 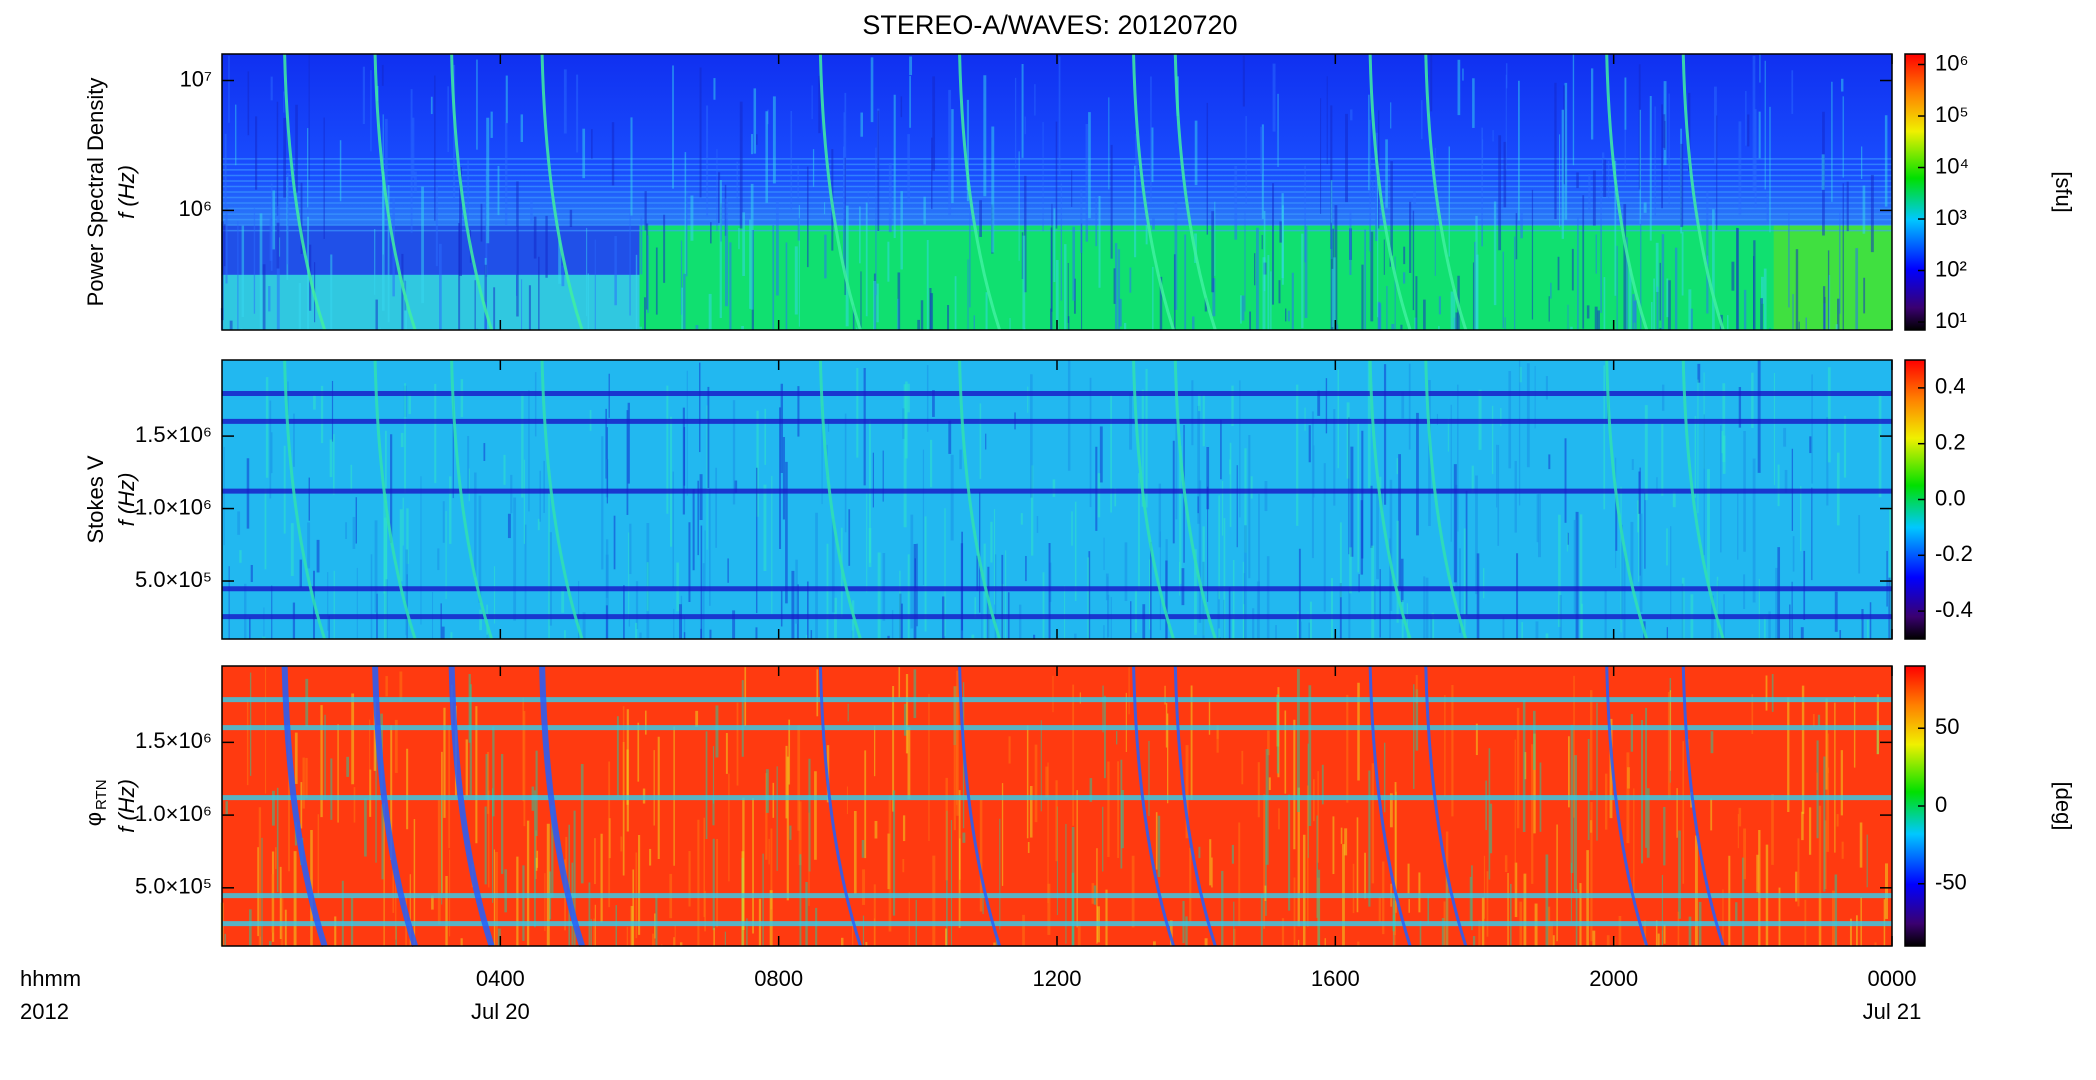 I want to click on y-tick-label: 10⁷, so click(x=196, y=78).